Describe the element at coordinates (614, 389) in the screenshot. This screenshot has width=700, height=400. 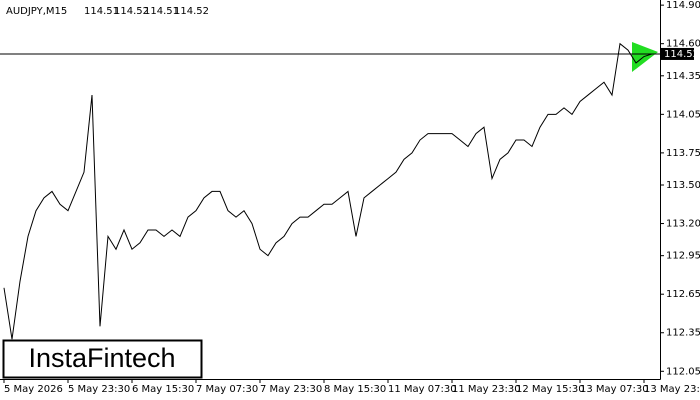
I see `x-tick-label: 13 May 07:30` at that location.